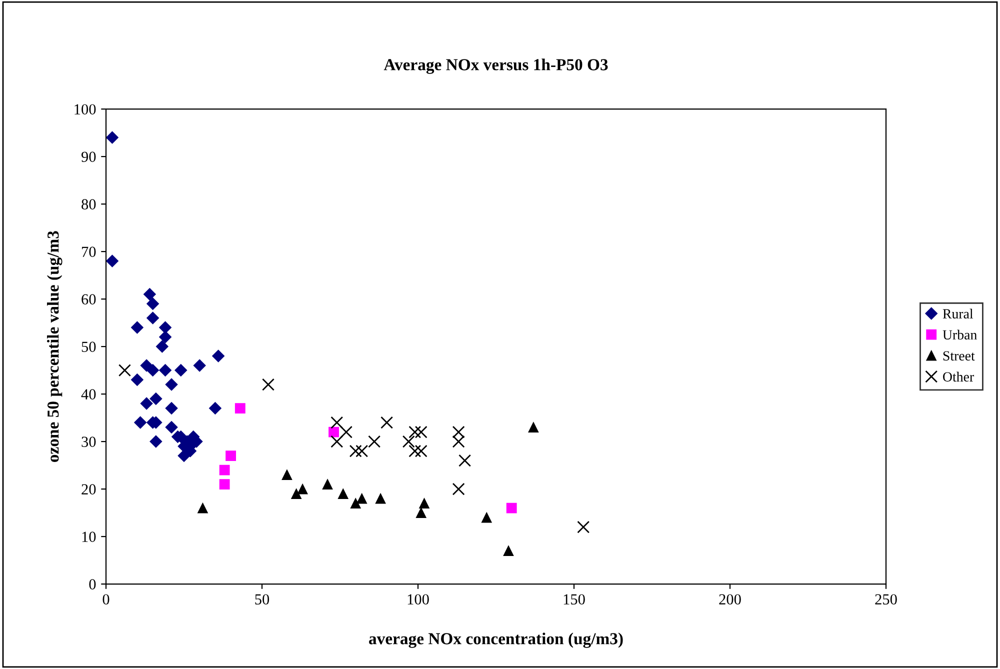  What do you see at coordinates (958, 313) in the screenshot?
I see `legend-label: Rural` at bounding box center [958, 313].